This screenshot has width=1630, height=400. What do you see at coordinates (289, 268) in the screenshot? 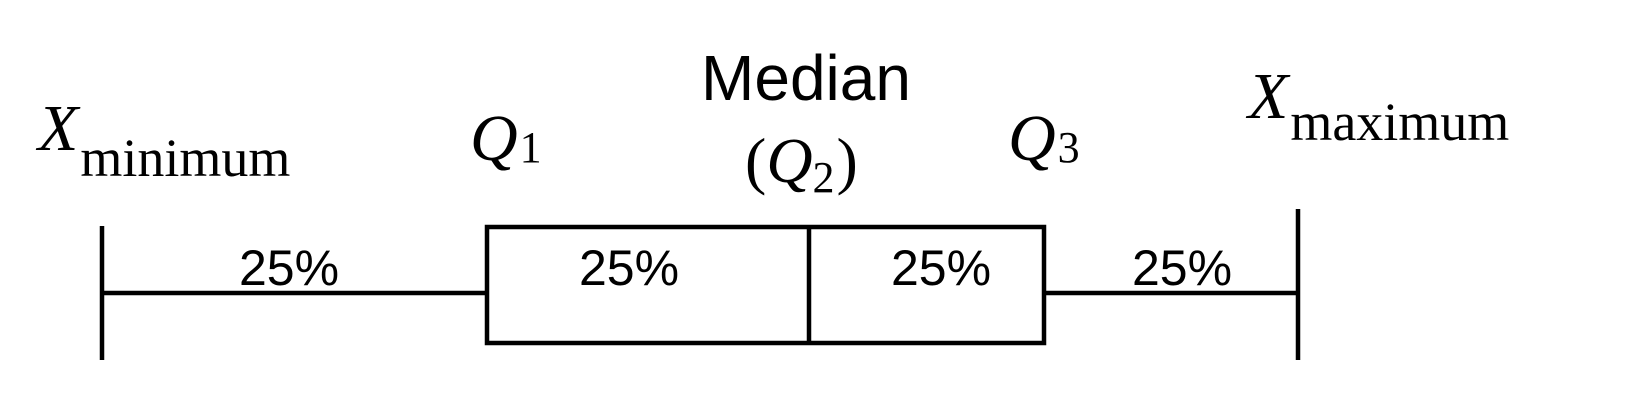
I see `lower-whisker-percent: 25%` at bounding box center [289, 268].